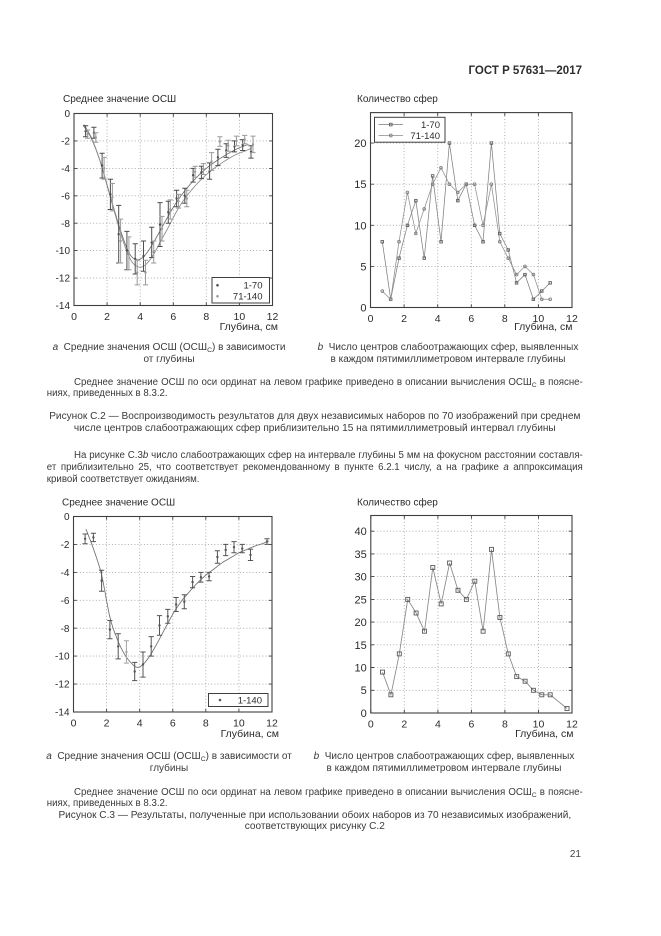 The image size is (661, 936). What do you see at coordinates (361, 532) in the screenshot?
I see `svg-text: 40` at bounding box center [361, 532].